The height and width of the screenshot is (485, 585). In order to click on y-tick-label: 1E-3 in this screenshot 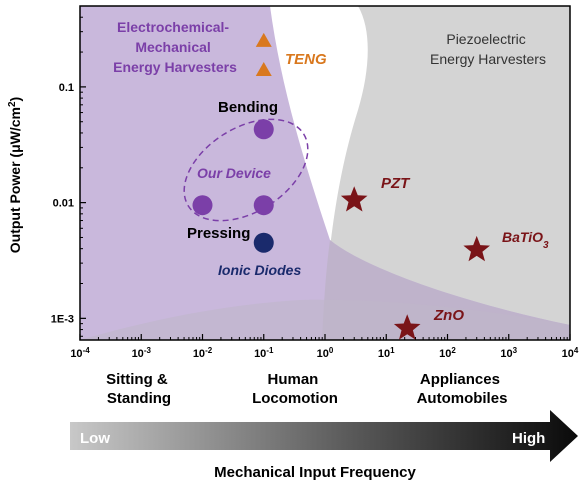, I will do `click(62, 319)`.